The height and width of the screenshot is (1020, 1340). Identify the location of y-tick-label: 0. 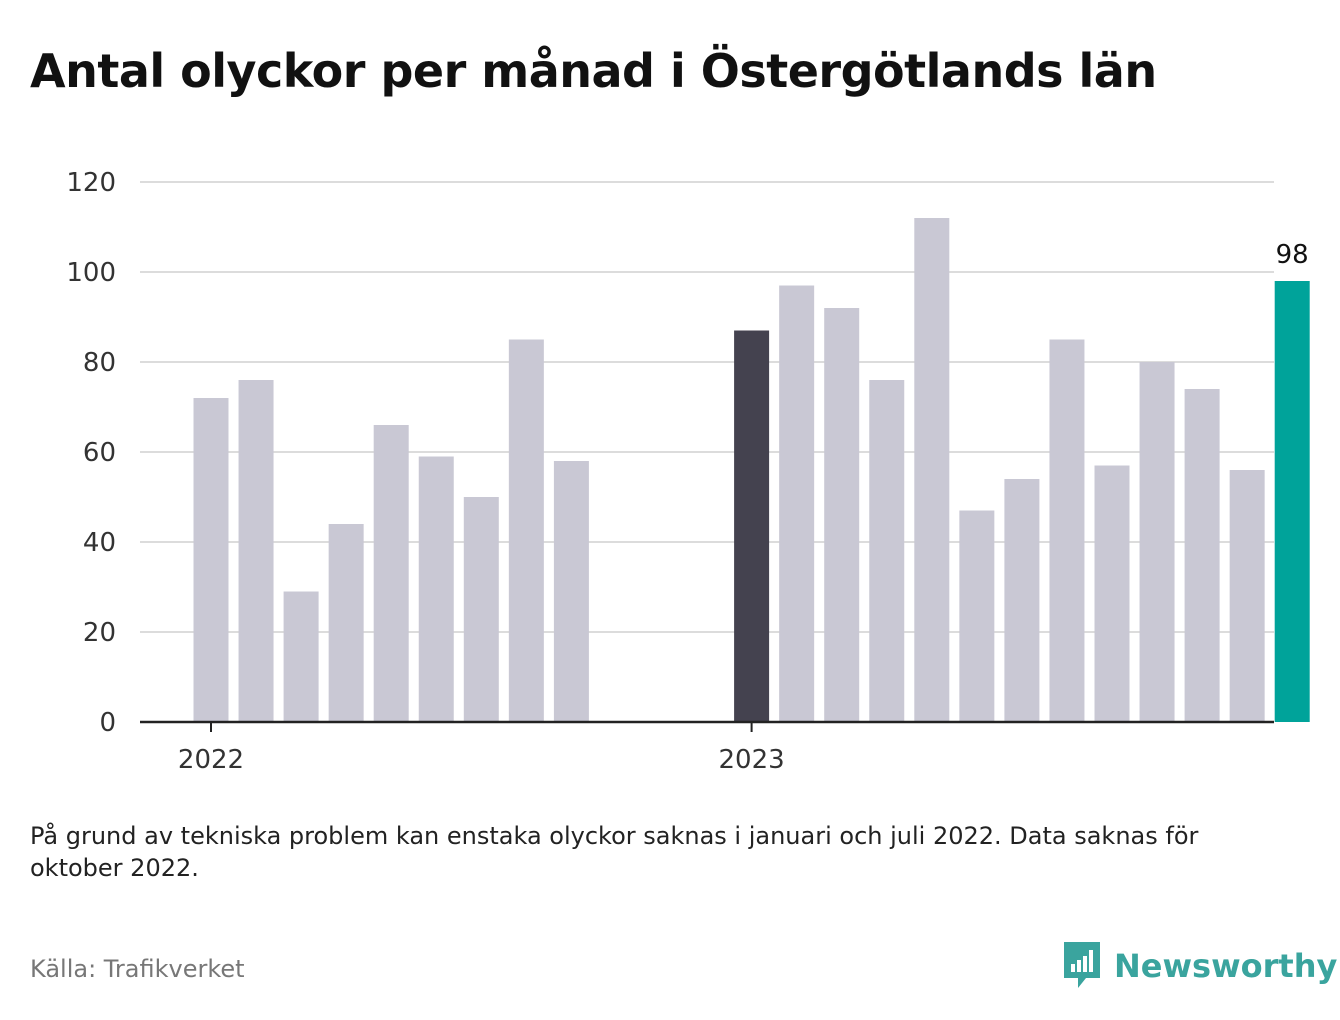
(107, 723).